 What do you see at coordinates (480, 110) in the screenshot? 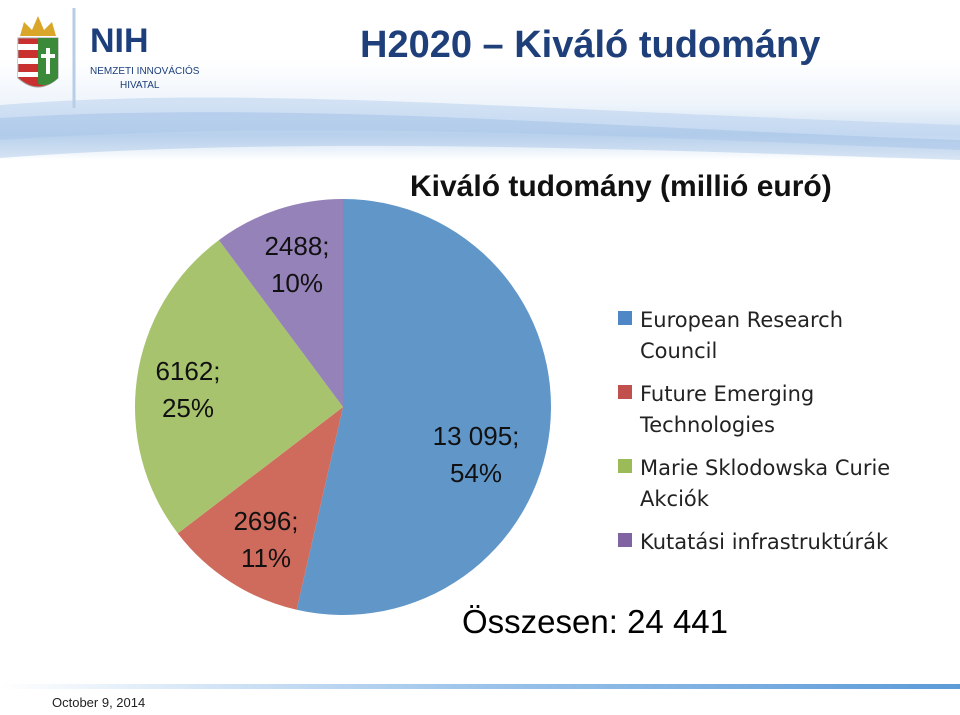
I see `header-wave-graphic` at bounding box center [480, 110].